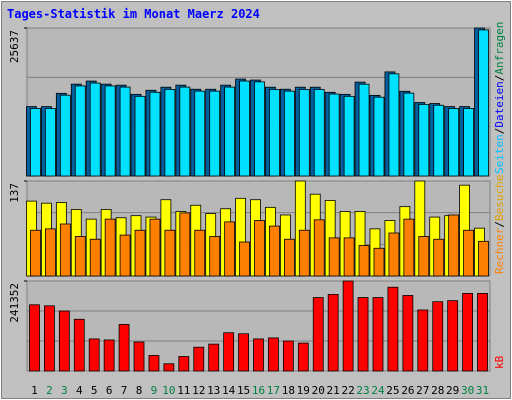  I want to click on x-tick-label: 14, so click(229, 390).